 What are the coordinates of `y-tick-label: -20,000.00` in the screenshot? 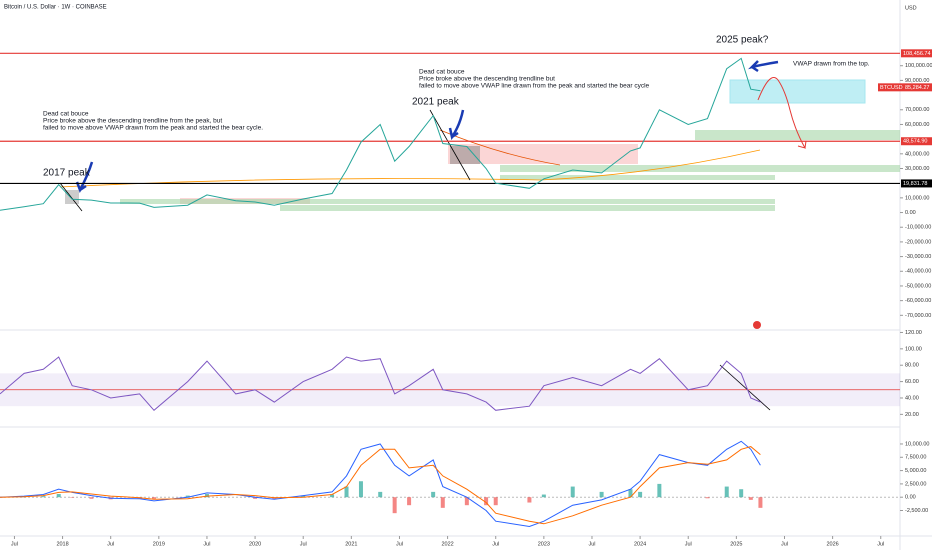 It's located at (918, 242).